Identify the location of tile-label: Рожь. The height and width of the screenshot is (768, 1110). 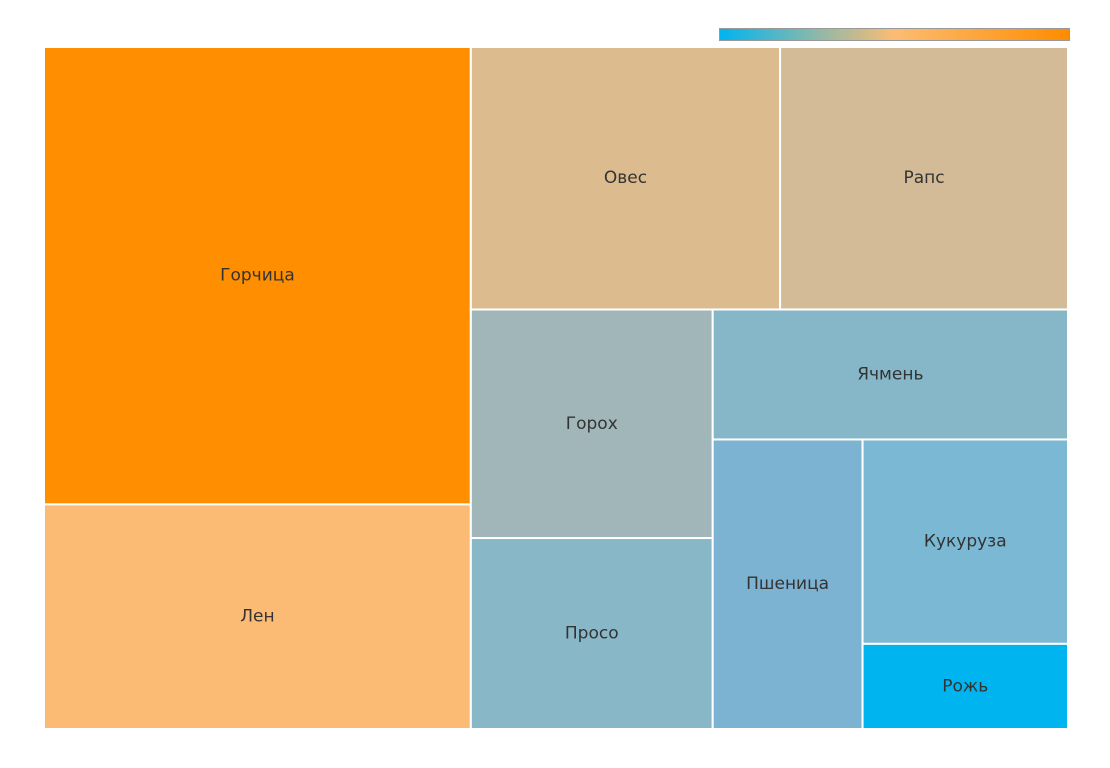
(965, 686).